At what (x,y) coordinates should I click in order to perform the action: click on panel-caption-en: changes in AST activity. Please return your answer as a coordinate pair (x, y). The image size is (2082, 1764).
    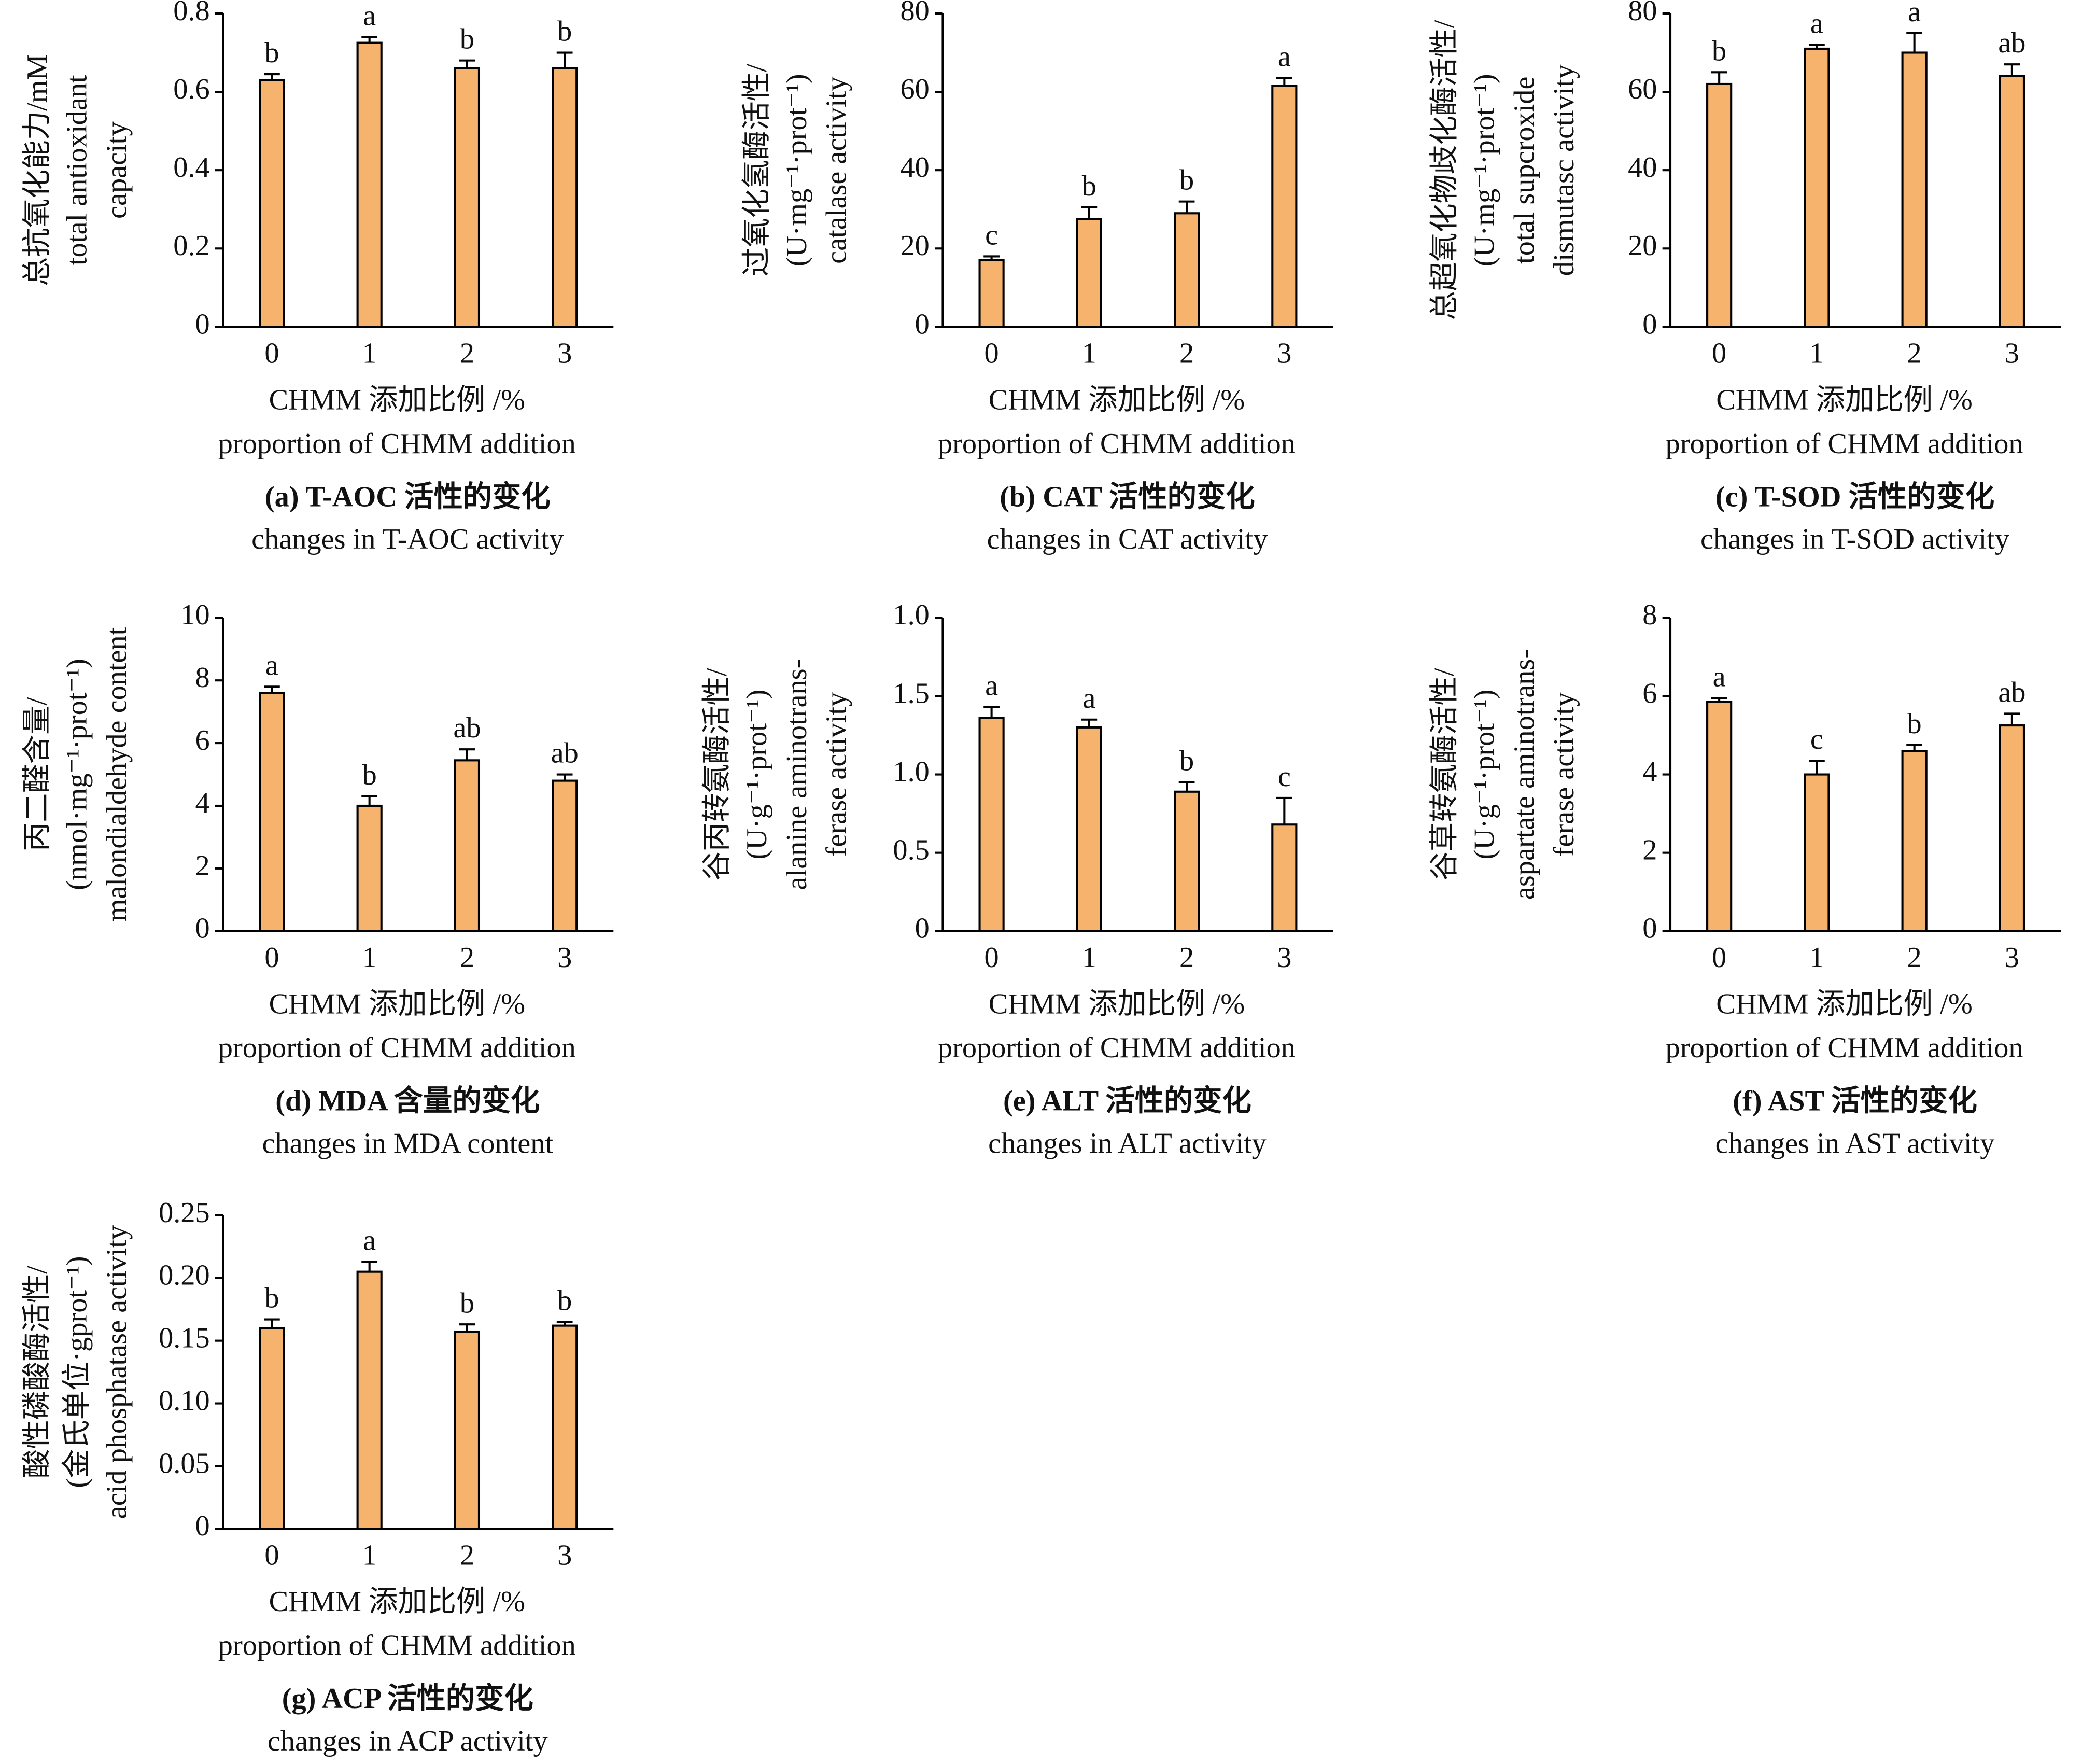
    Looking at the image, I should click on (1855, 1144).